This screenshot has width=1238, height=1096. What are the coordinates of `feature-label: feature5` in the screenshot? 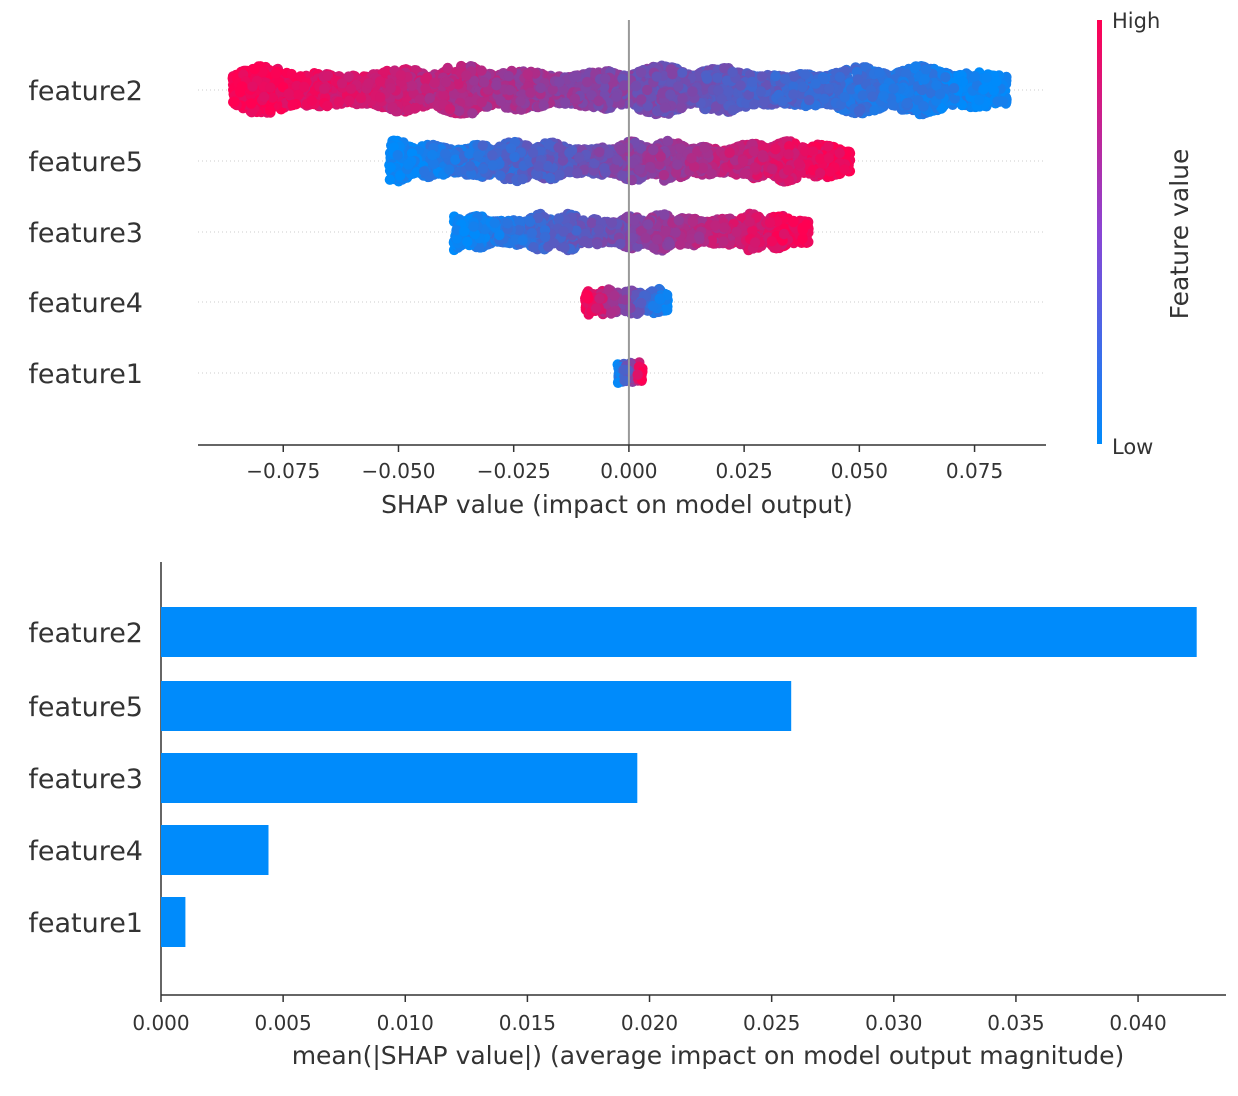 It's located at (85, 162).